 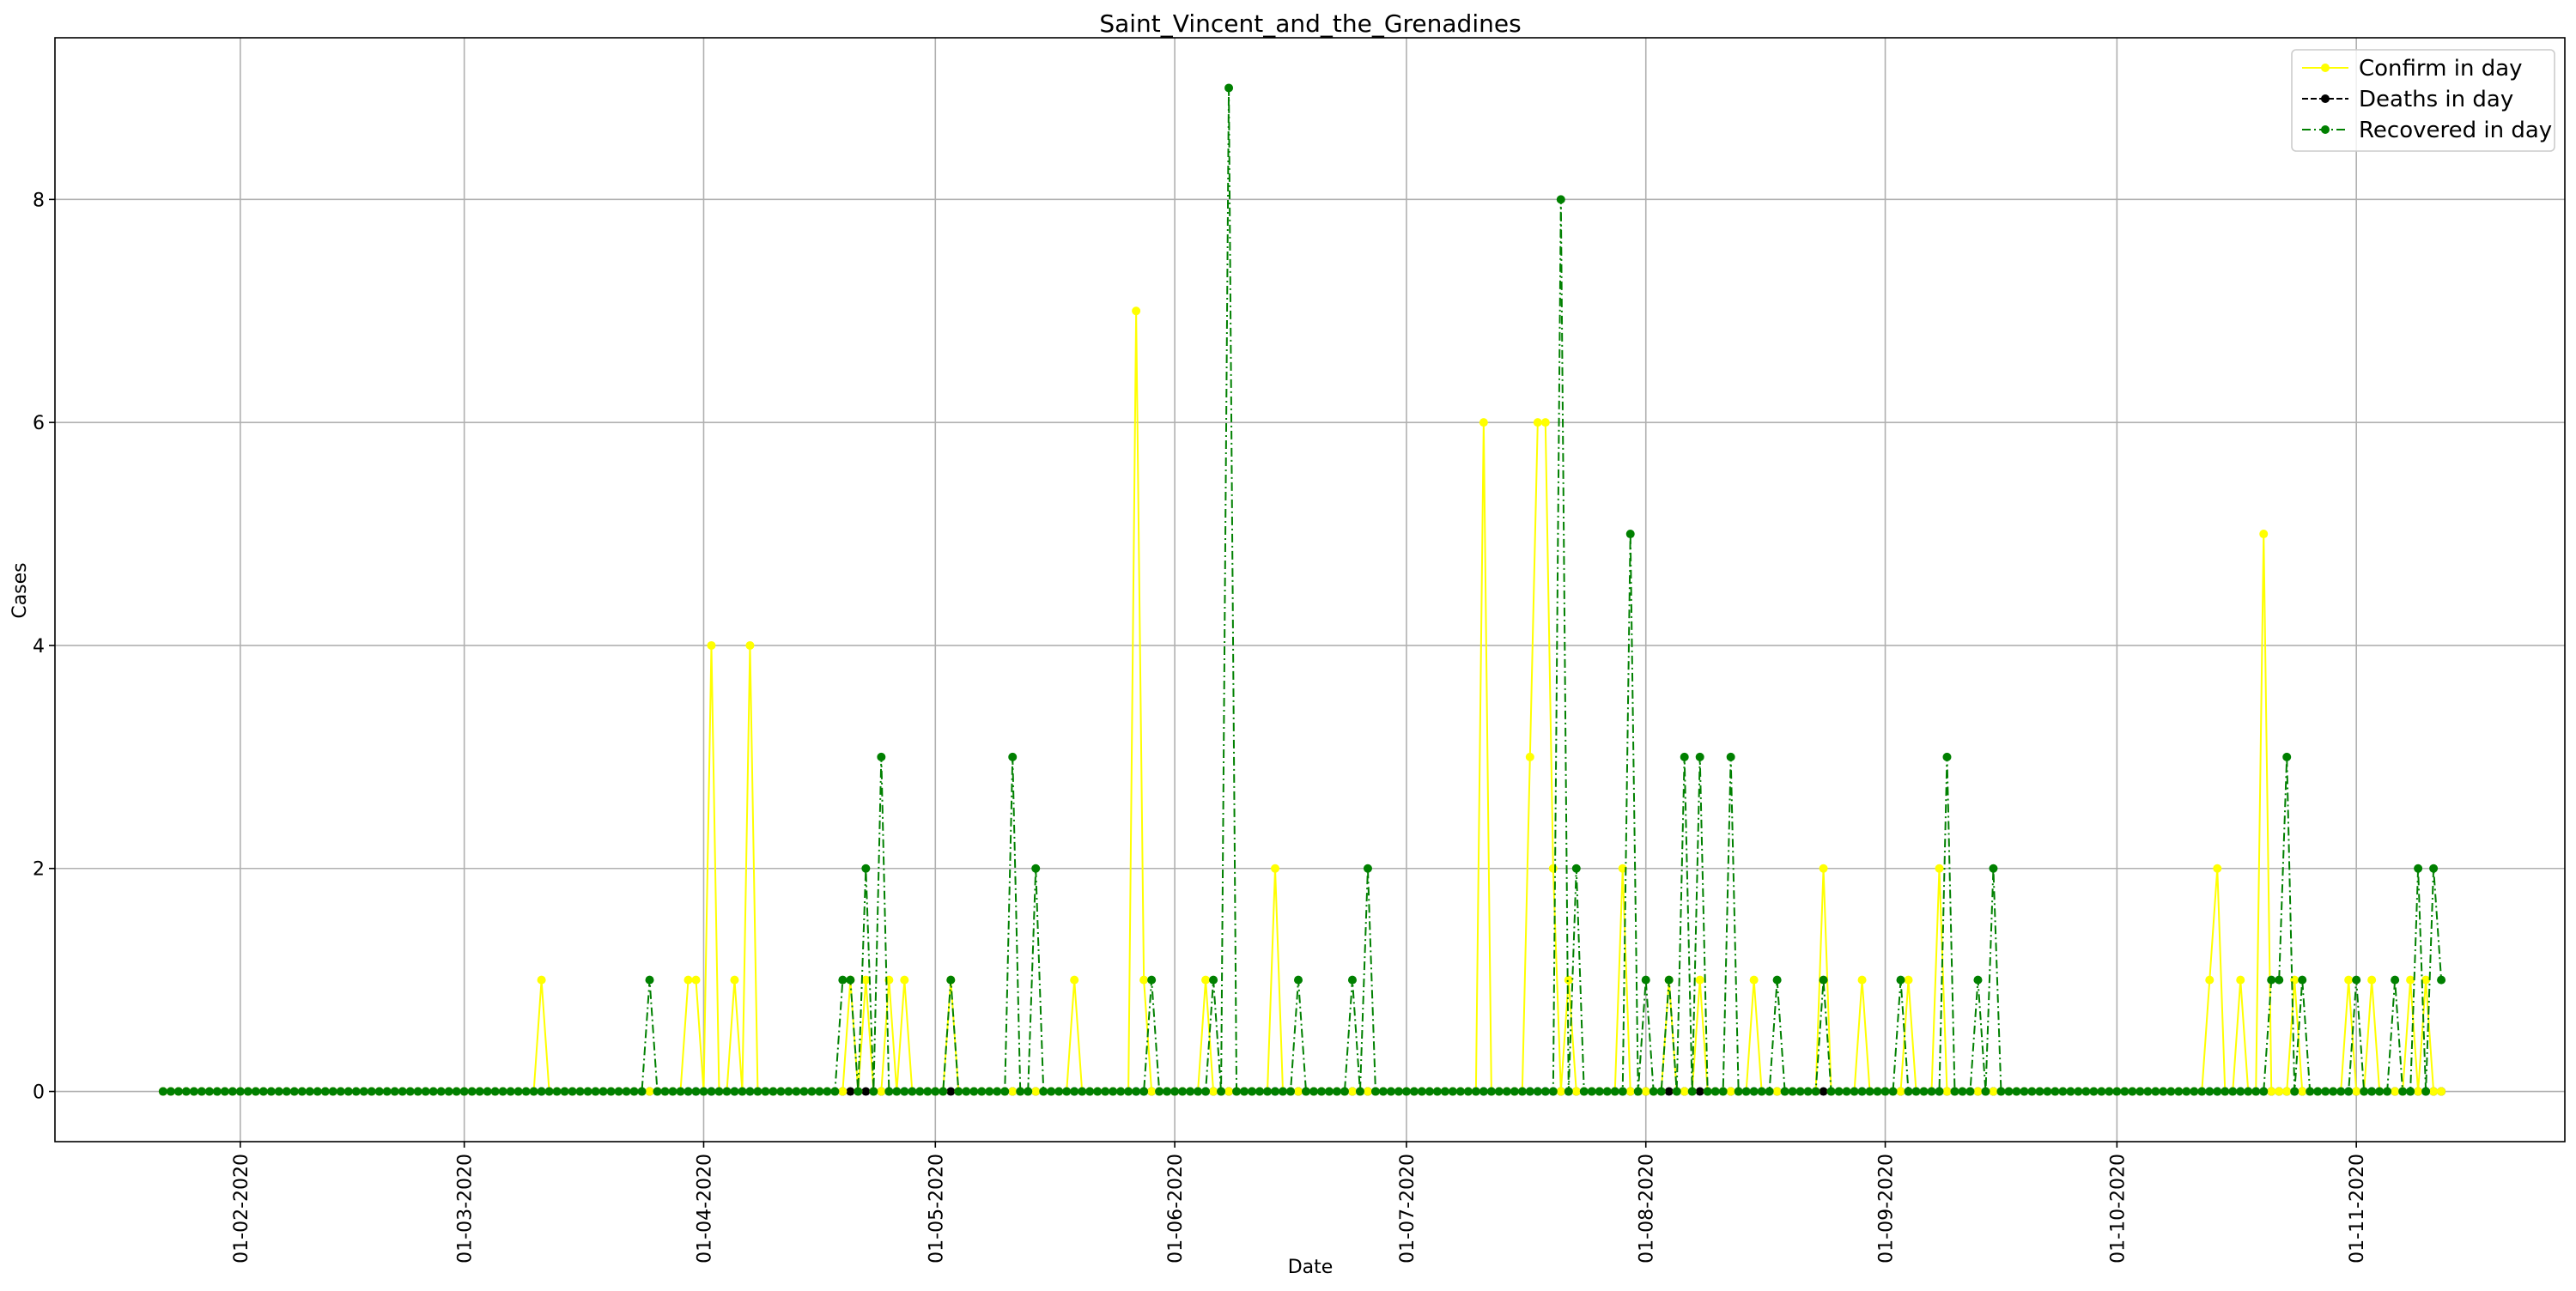 What do you see at coordinates (39, 1093) in the screenshot?
I see `y-tick-label: 0` at bounding box center [39, 1093].